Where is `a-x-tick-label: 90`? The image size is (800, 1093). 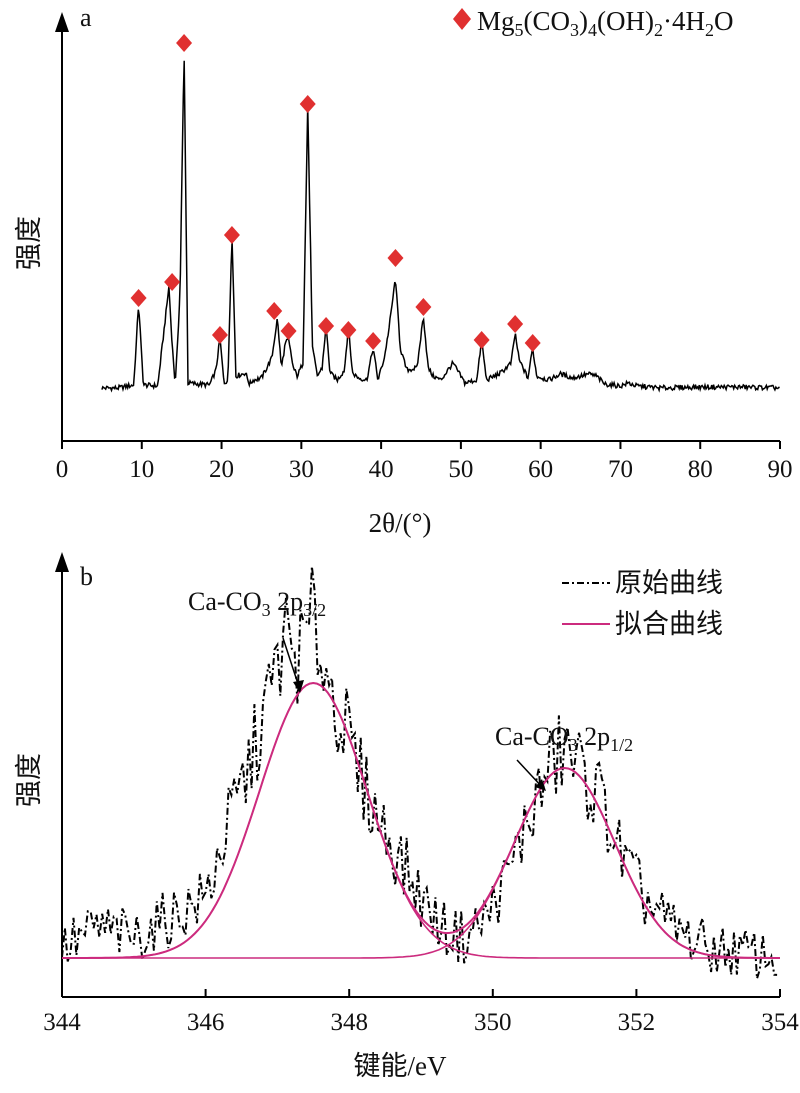
a-x-tick-label: 90 is located at coordinates (780, 469).